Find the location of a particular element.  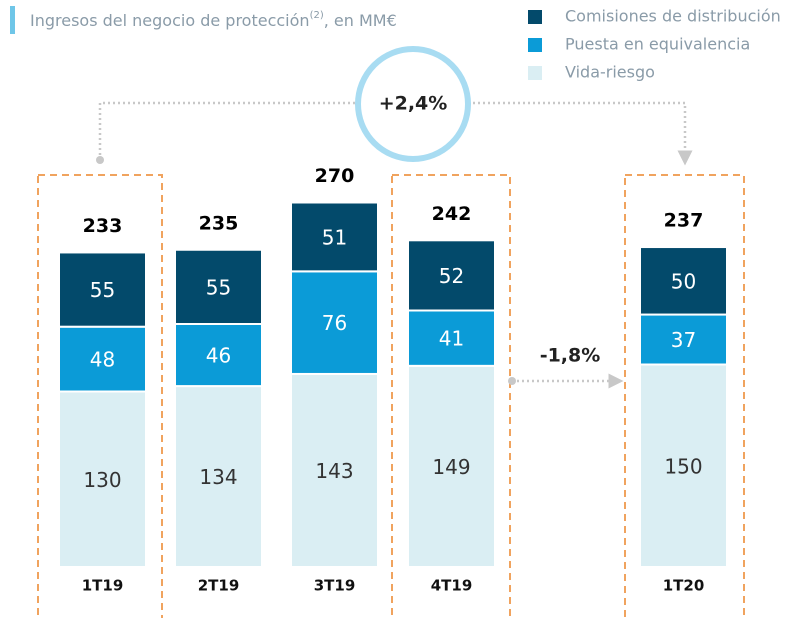

value-label: 50 is located at coordinates (683, 281).